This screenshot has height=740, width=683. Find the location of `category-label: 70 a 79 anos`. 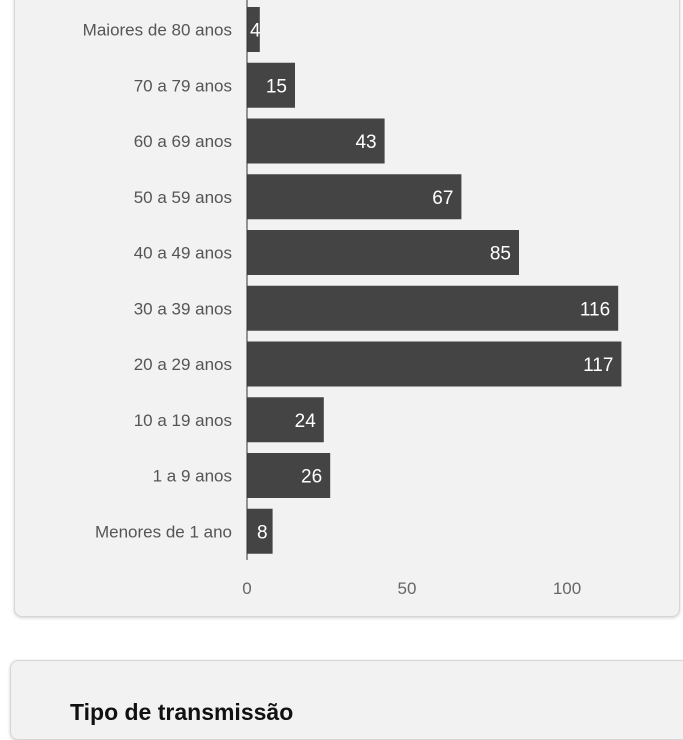

category-label: 70 a 79 anos is located at coordinates (183, 85).